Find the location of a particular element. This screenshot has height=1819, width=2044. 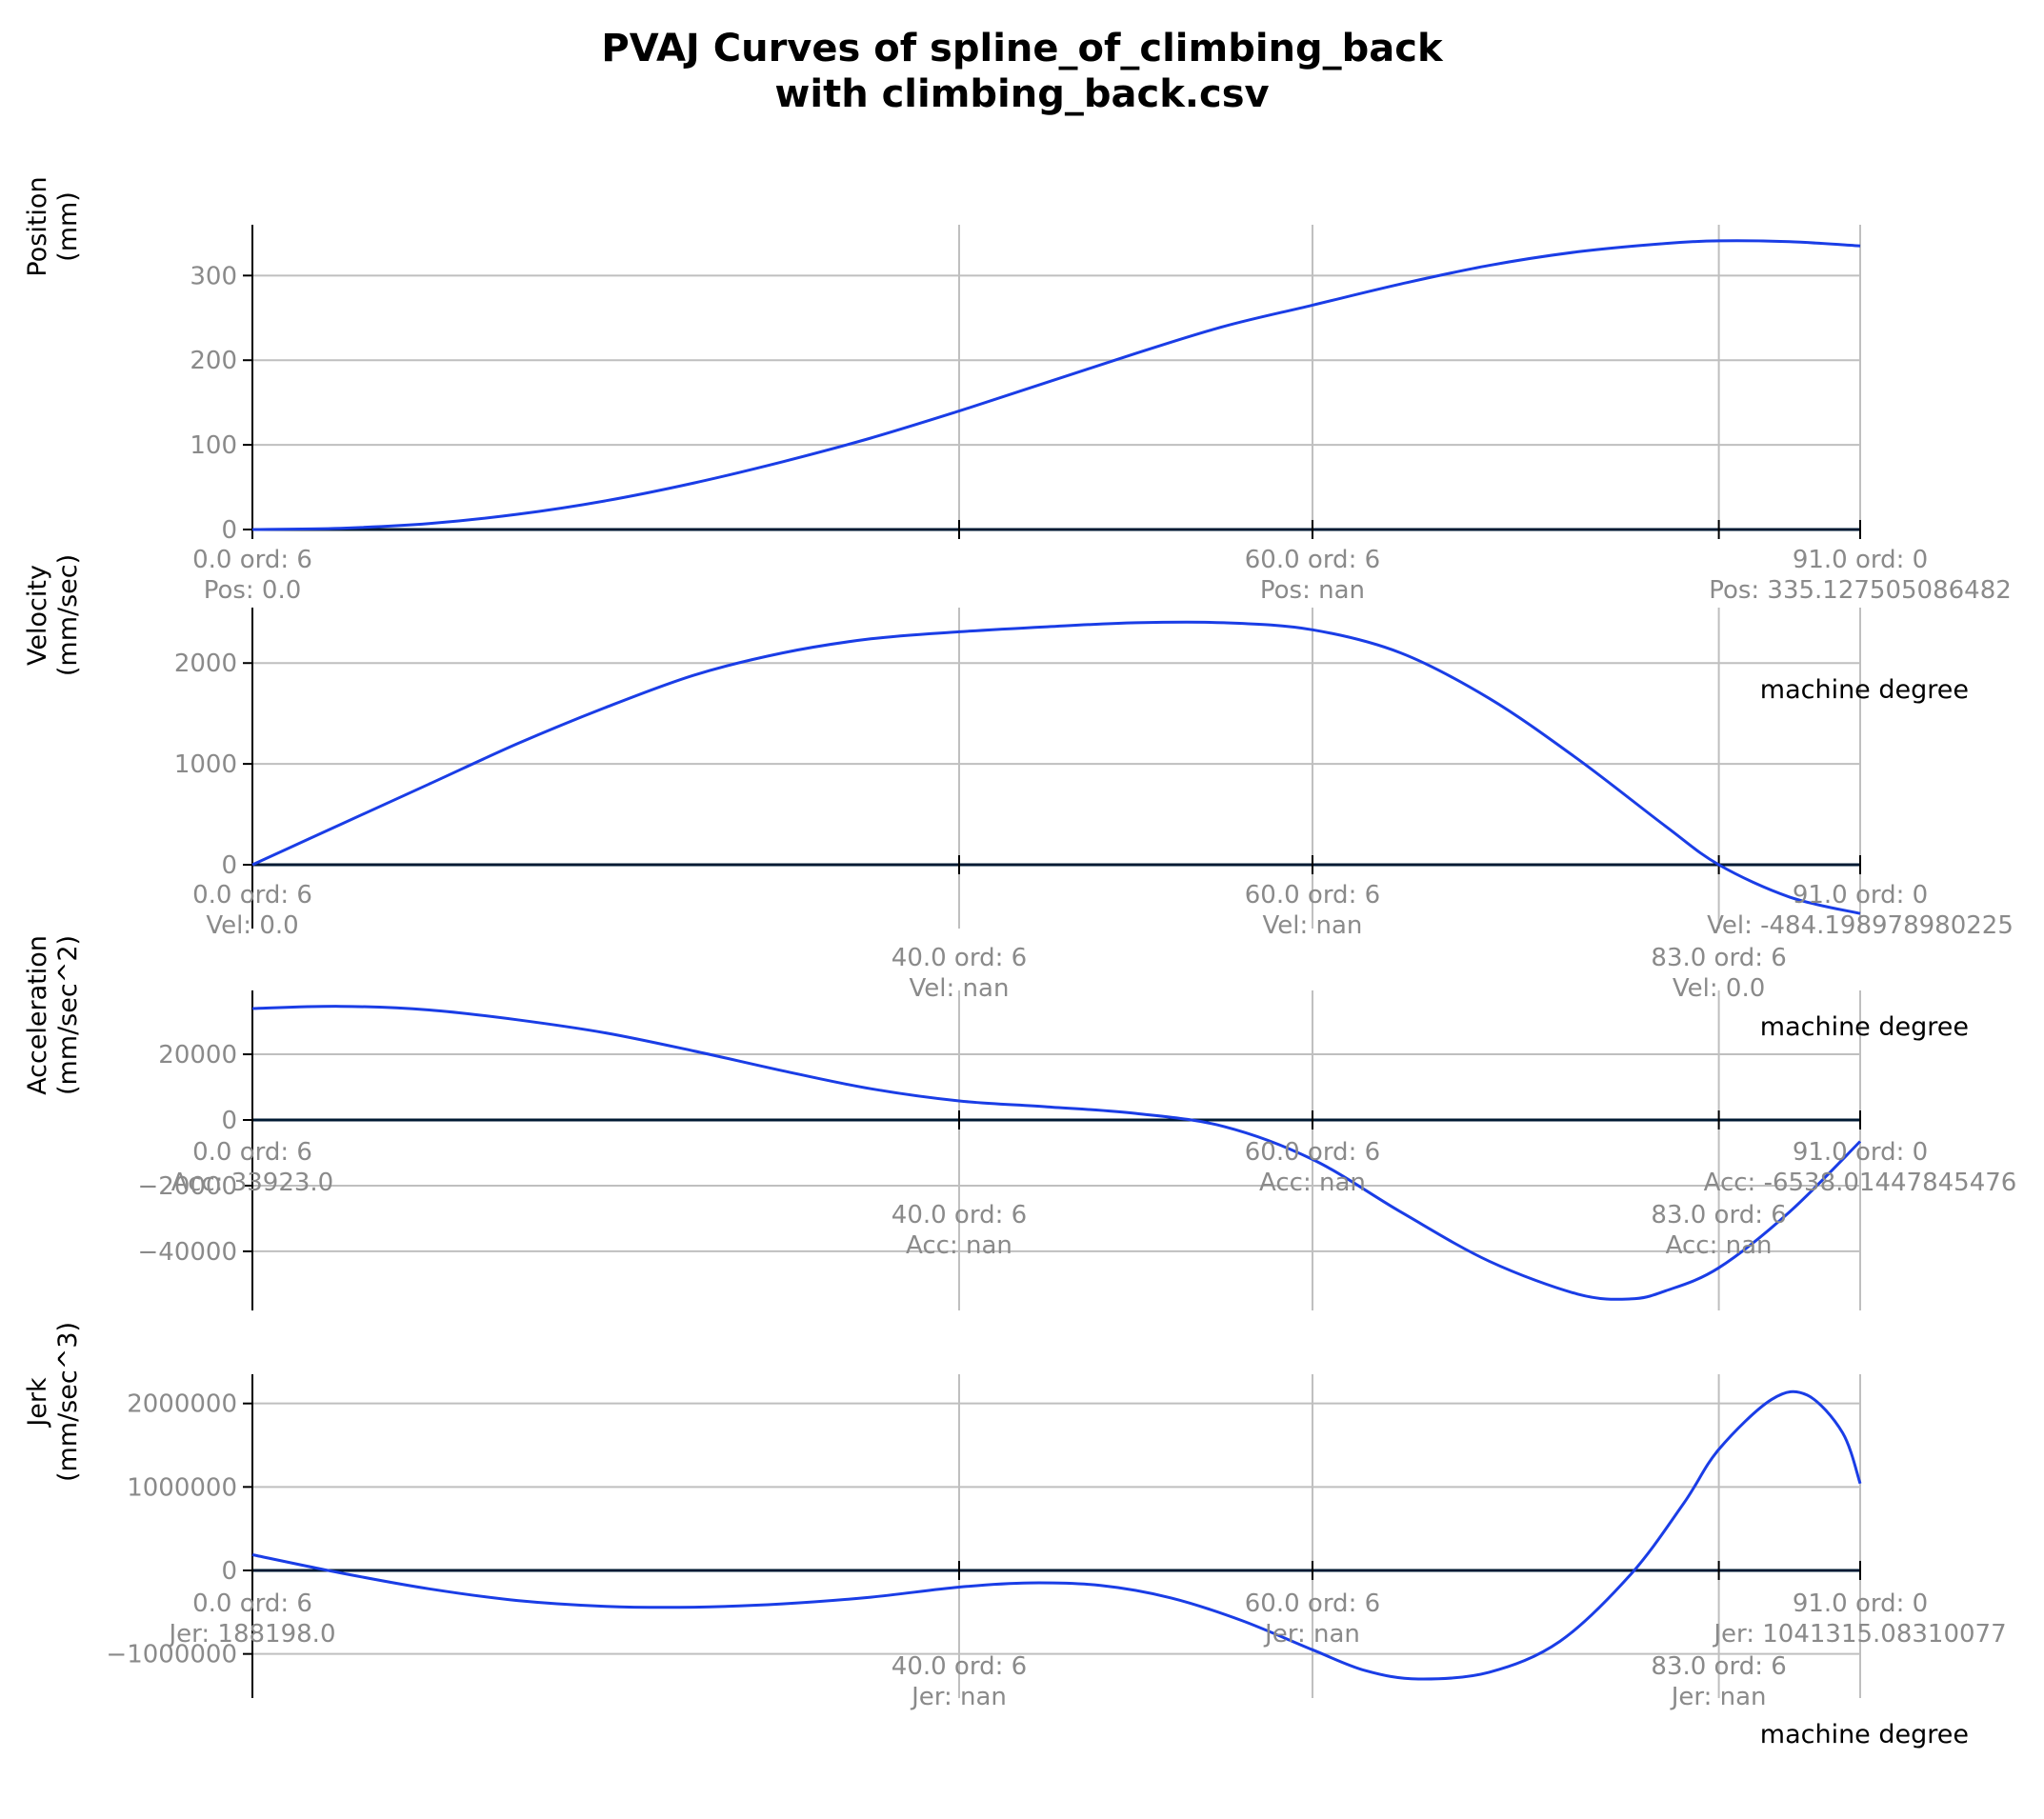

point-annotation: 60.0 ord: 6 Vel: nan is located at coordinates (1312, 910).